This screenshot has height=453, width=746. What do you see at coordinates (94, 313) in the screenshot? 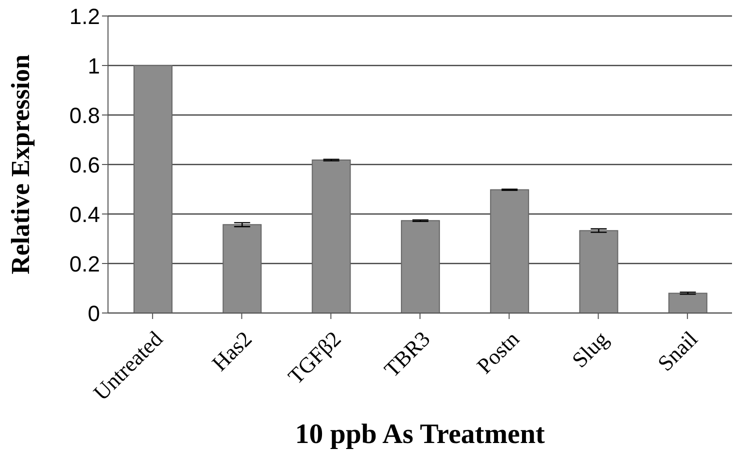
I see `y-tick-label: 0` at bounding box center [94, 313].